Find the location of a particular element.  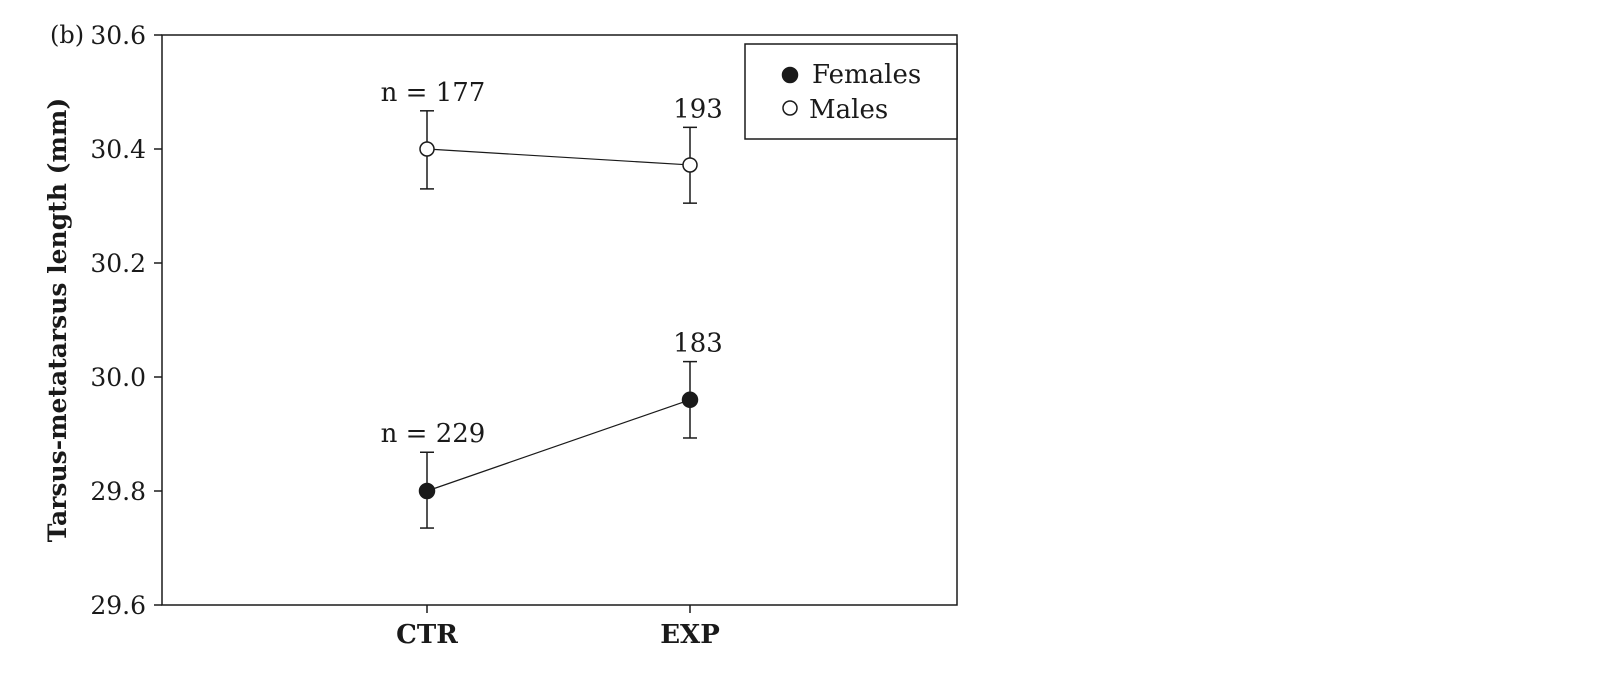

x-axis: CTR EXP is located at coordinates (558, 627).